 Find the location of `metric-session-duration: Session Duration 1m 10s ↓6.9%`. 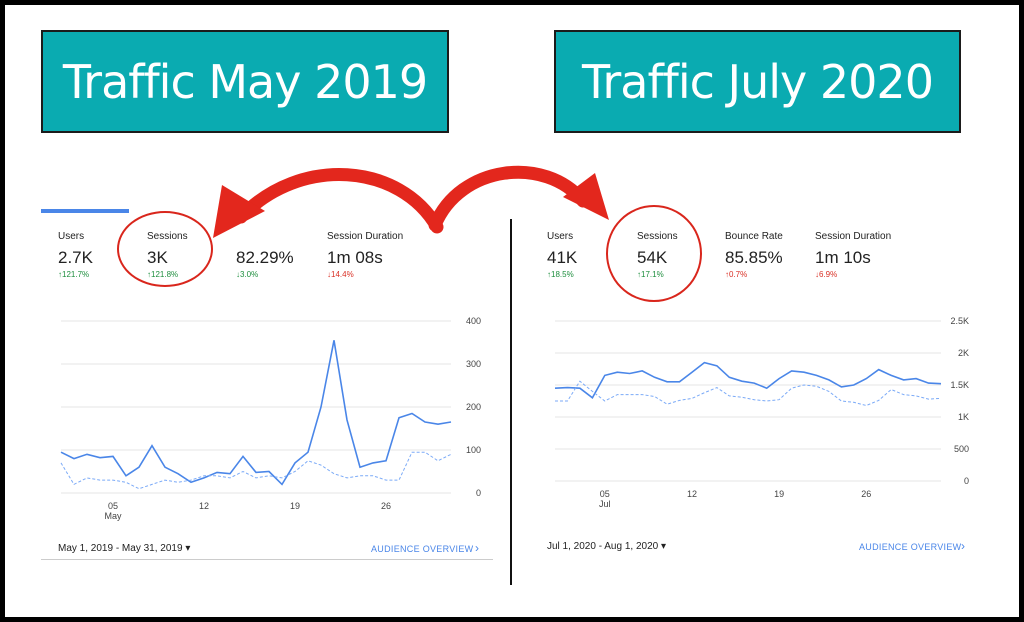

metric-session-duration: Session Duration 1m 10s ↓6.9% is located at coordinates (853, 255).